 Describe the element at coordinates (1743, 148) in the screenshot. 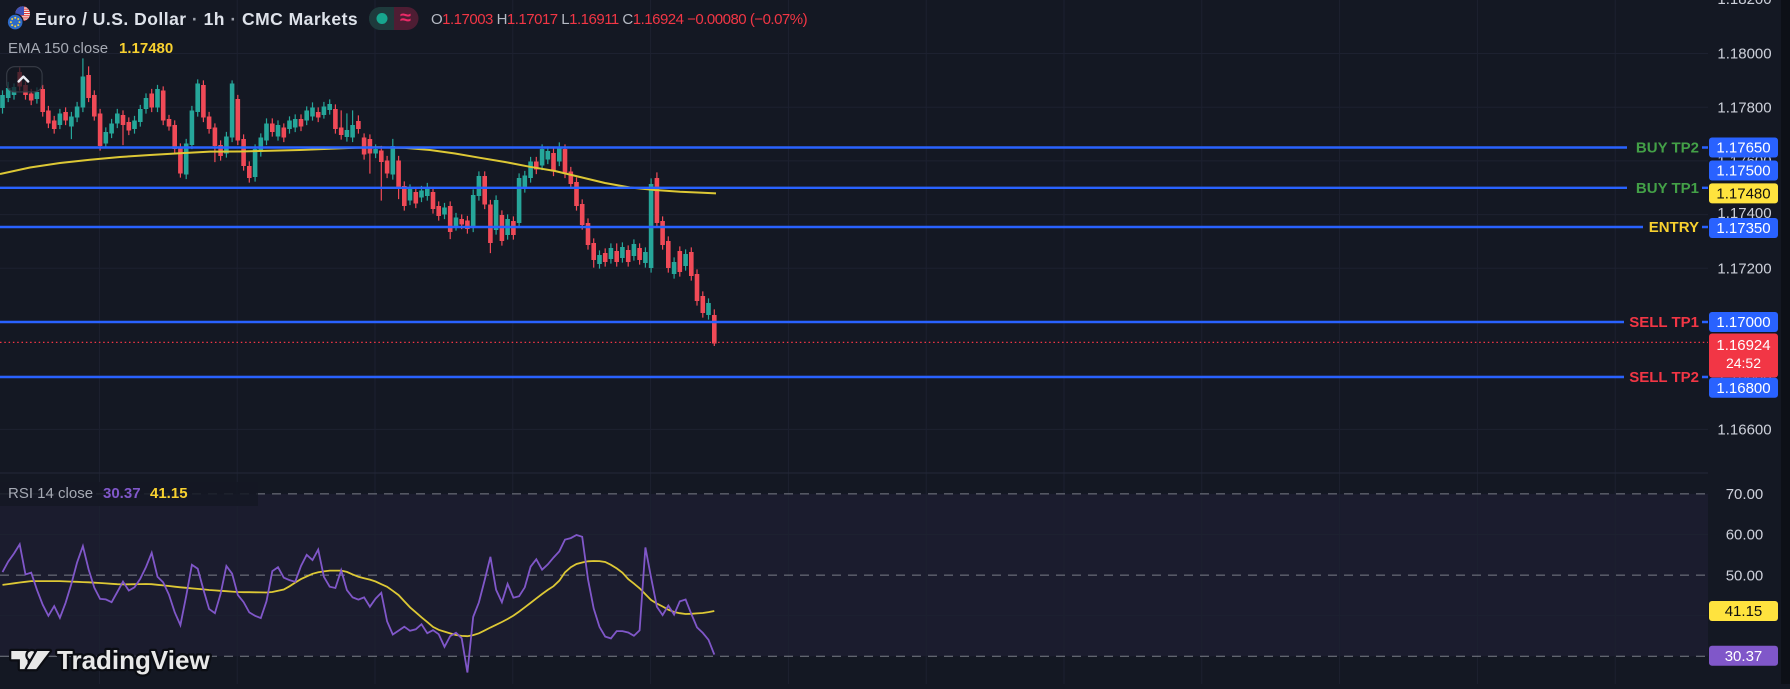

I see `svg-text: 1.17650` at that location.